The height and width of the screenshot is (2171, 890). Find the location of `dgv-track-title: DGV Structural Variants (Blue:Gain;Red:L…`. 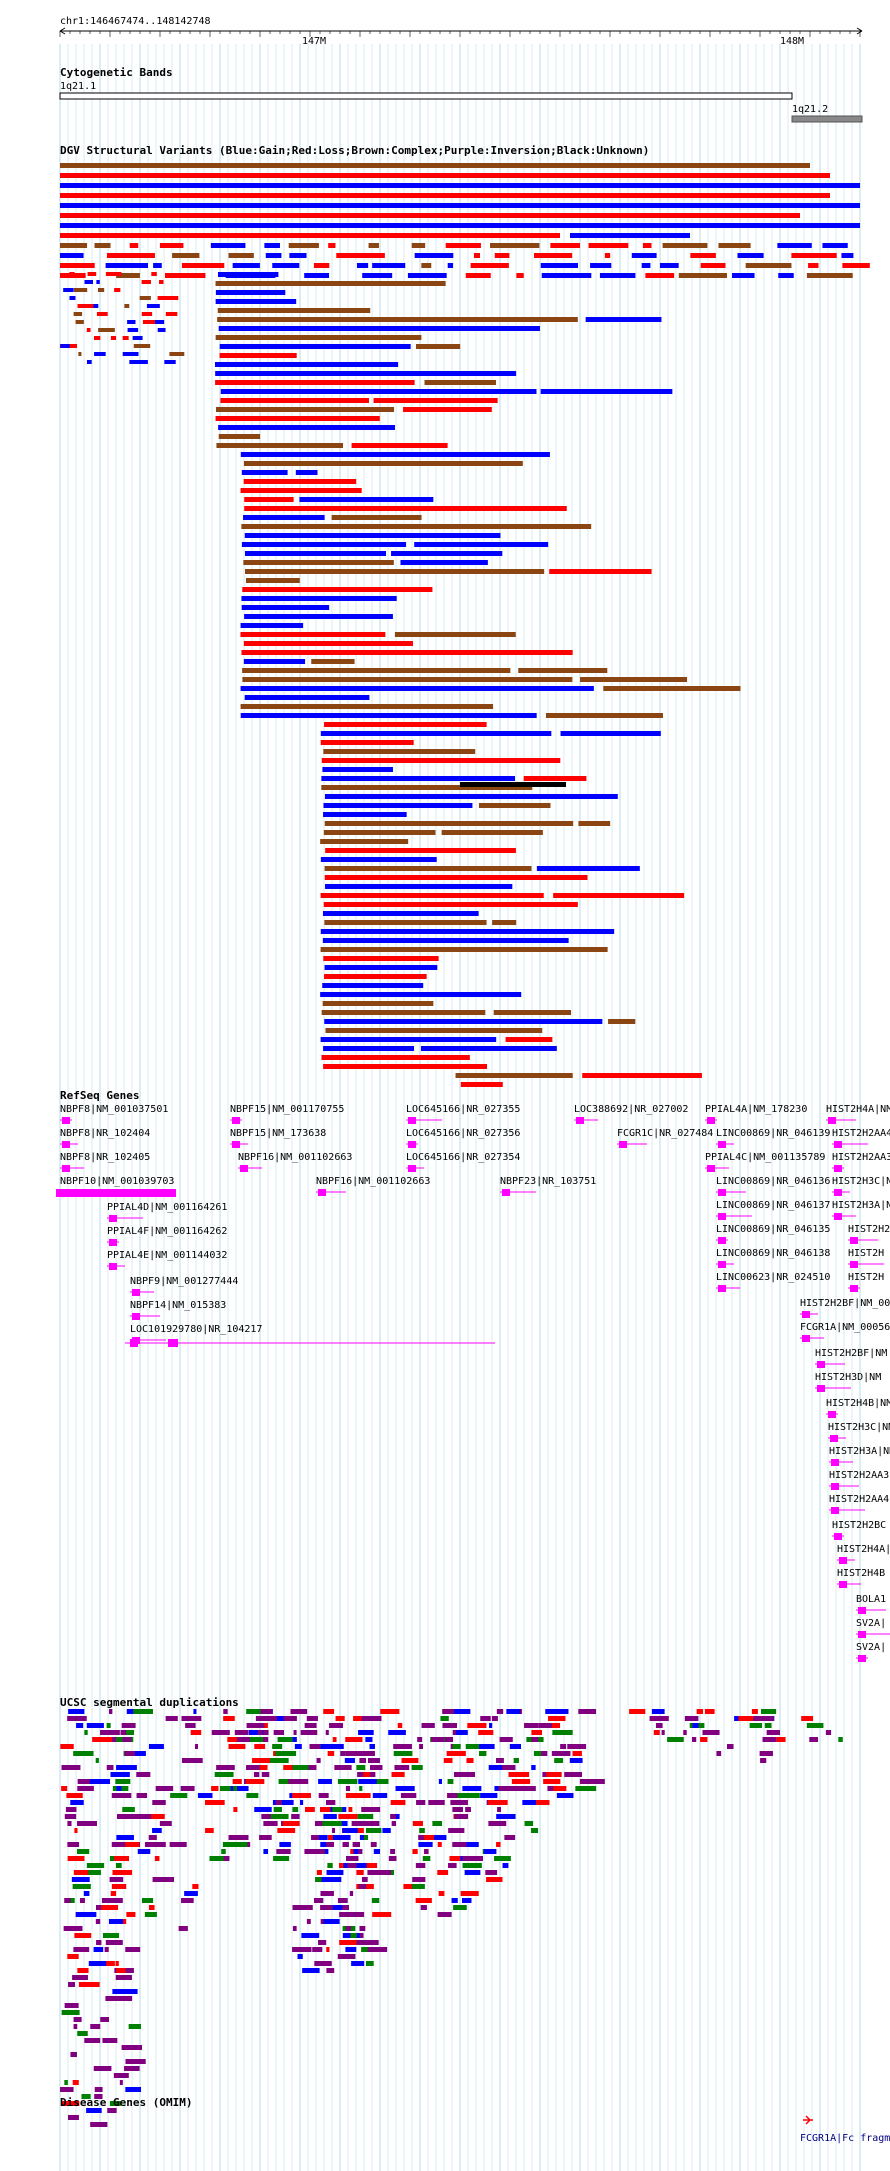

dgv-track-title: DGV Structural Variants (Blue:Gain;Red:L… is located at coordinates (354, 150).